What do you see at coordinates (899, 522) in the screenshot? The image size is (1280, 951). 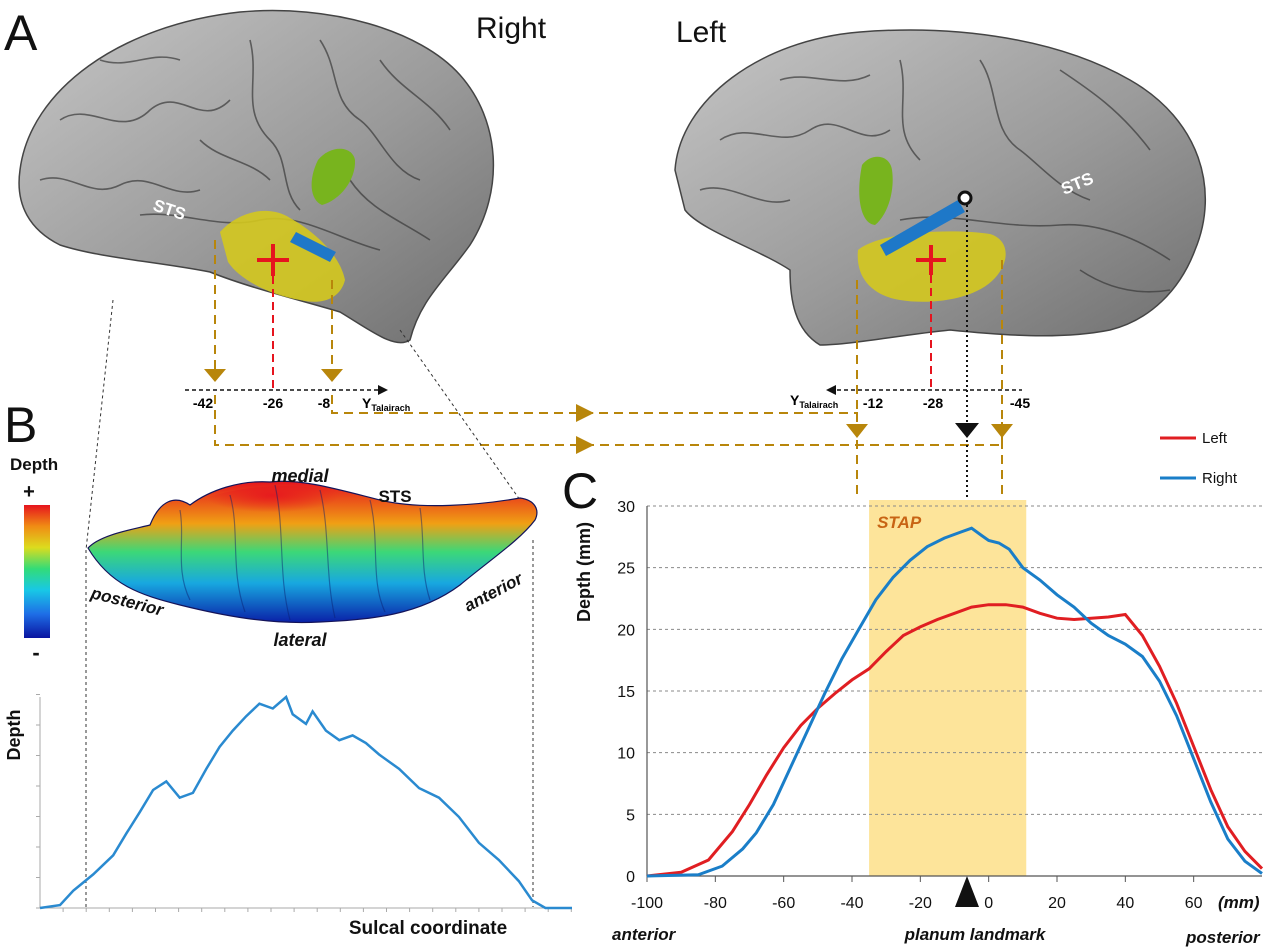 I see `stap-label: STAP` at bounding box center [899, 522].